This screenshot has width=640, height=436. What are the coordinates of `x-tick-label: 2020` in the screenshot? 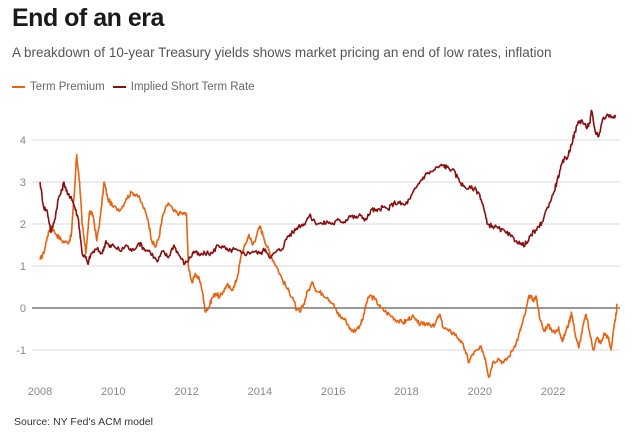 It's located at (480, 392).